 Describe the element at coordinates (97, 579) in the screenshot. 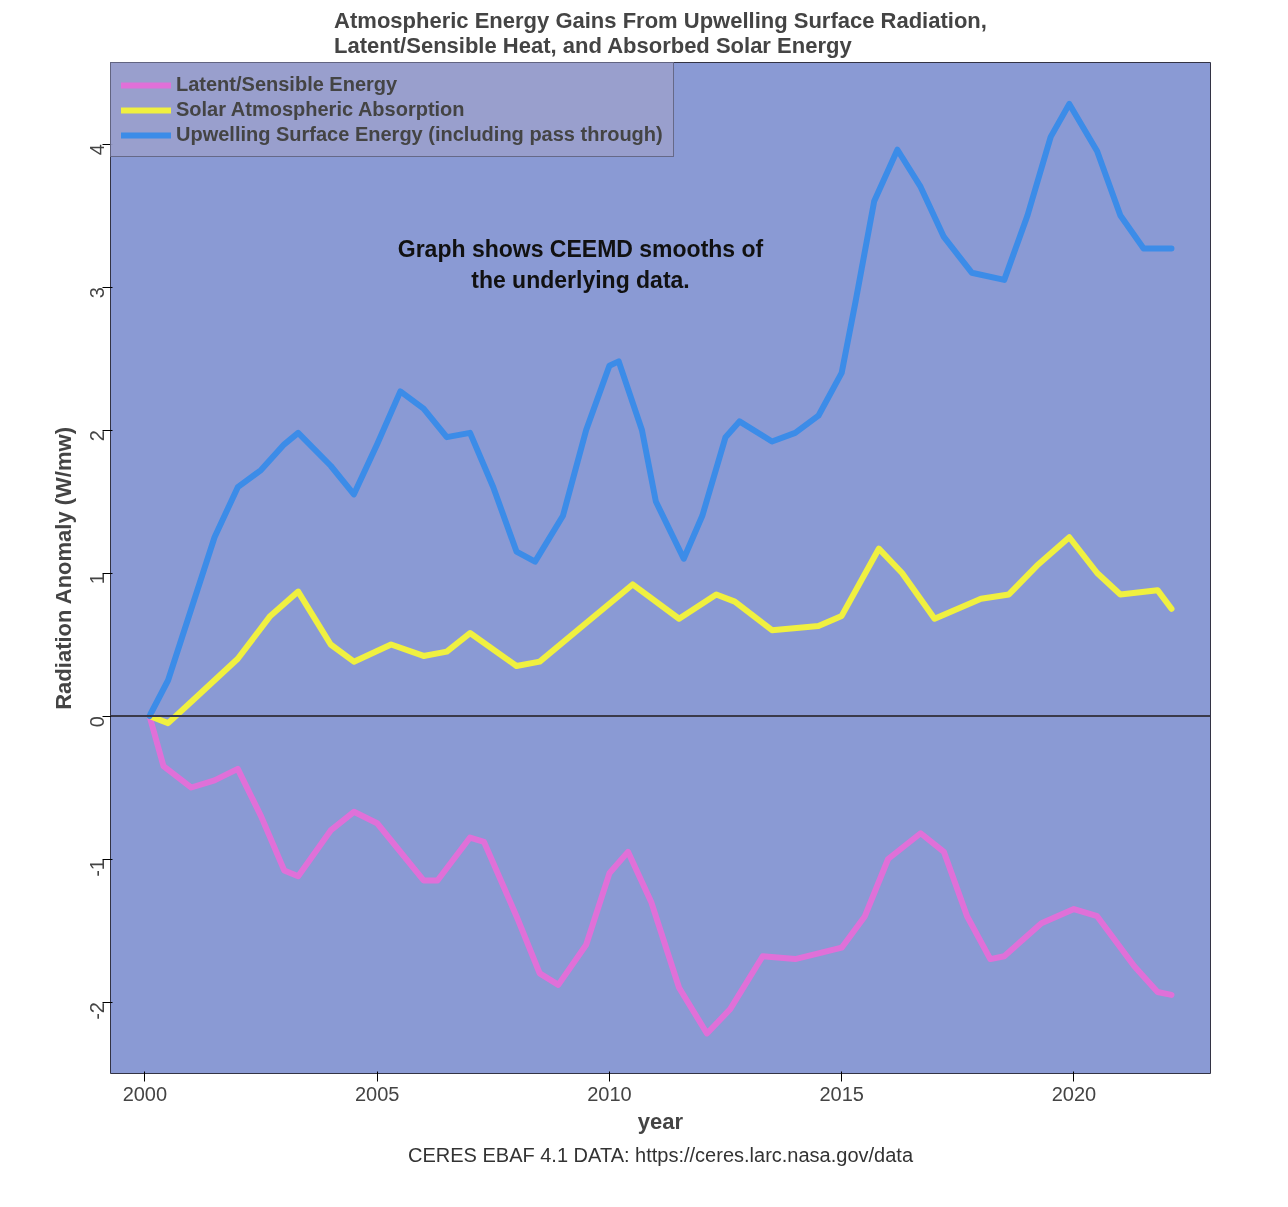

I see `y-tick-label: 1` at that location.